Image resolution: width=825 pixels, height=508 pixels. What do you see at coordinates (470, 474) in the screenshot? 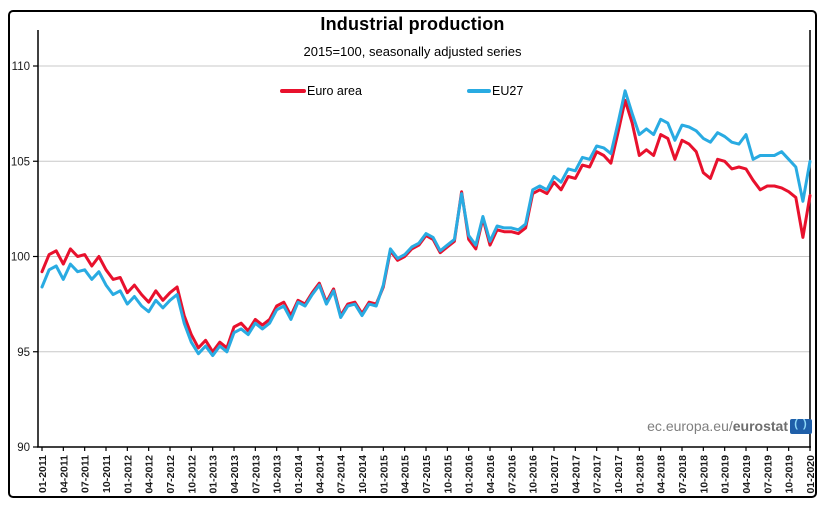
I see `x-tick-label-01-2016: 01-2016` at bounding box center [470, 474].